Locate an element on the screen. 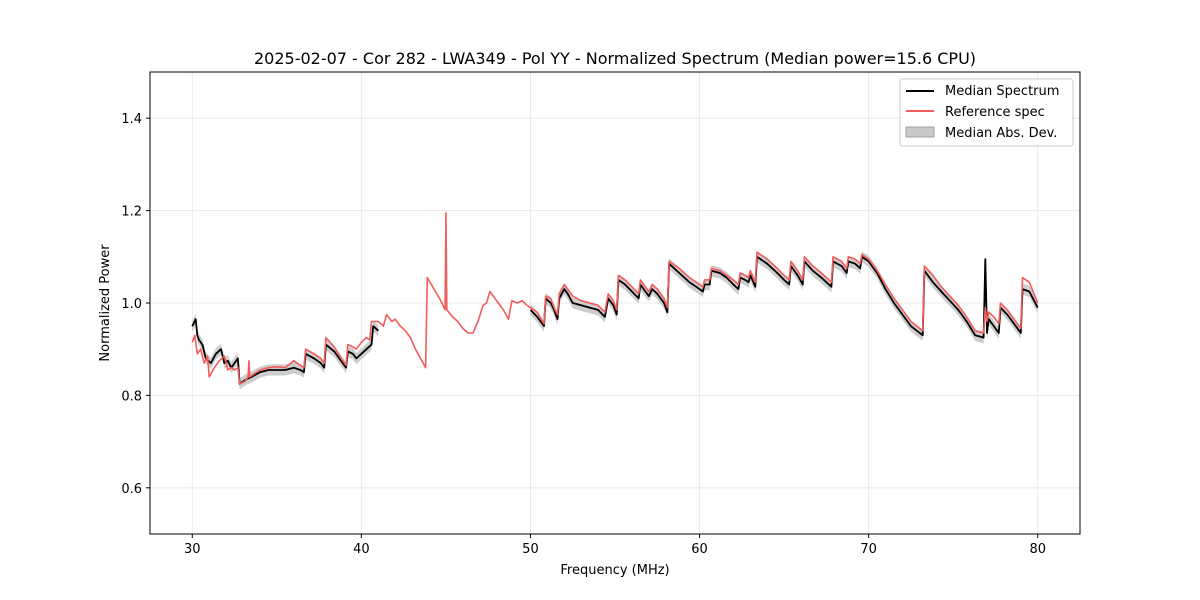 The height and width of the screenshot is (600, 1200). median-spectrum-line is located at coordinates (285, 351).